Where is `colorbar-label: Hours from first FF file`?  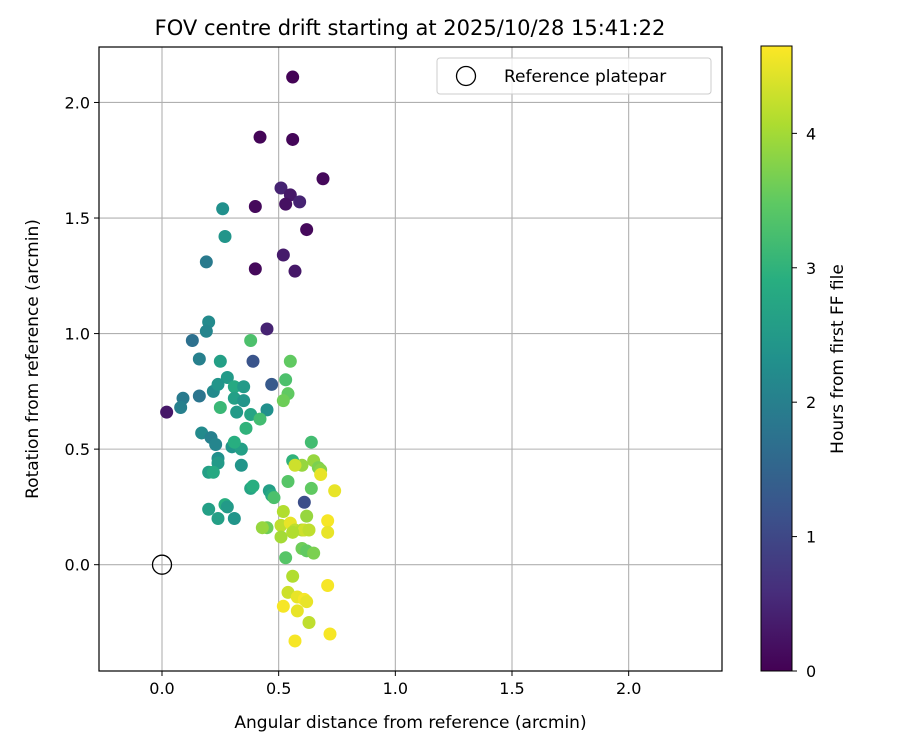 colorbar-label: Hours from first FF file is located at coordinates (838, 359).